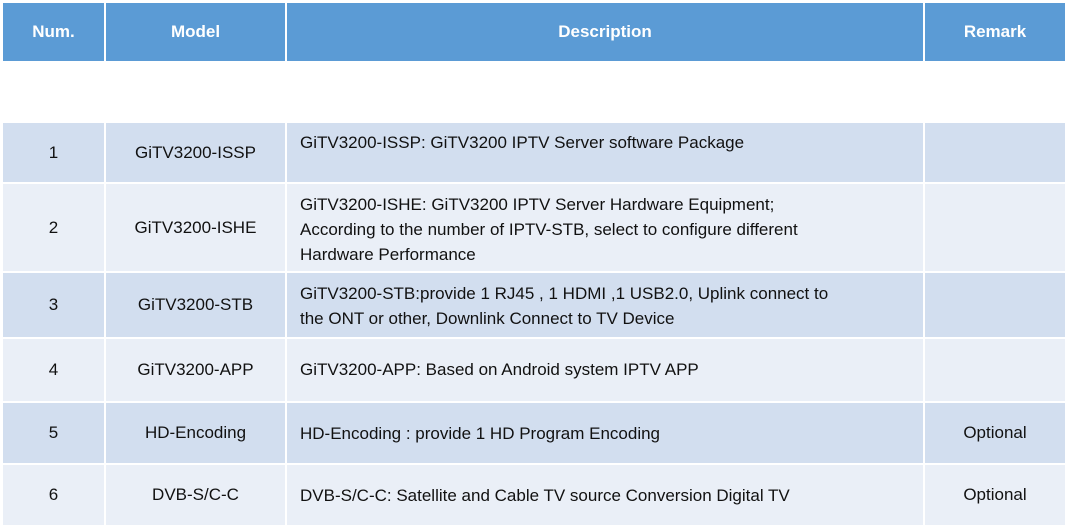 Image resolution: width=1069 pixels, height=527 pixels. I want to click on cell-num: 2, so click(53, 227).